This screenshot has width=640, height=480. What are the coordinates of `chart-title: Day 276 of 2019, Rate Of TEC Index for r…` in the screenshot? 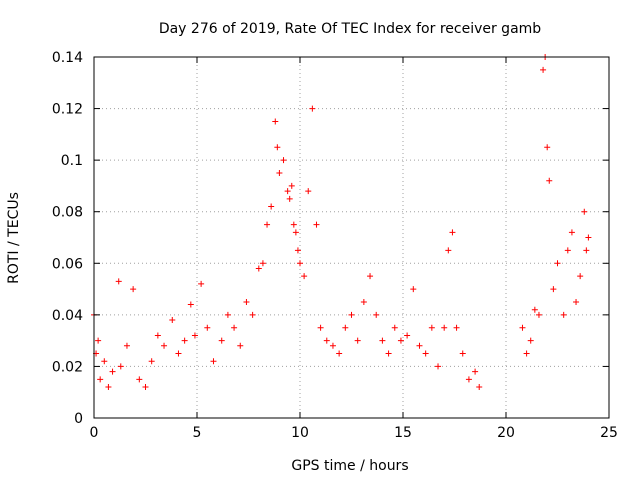 It's located at (350, 29).